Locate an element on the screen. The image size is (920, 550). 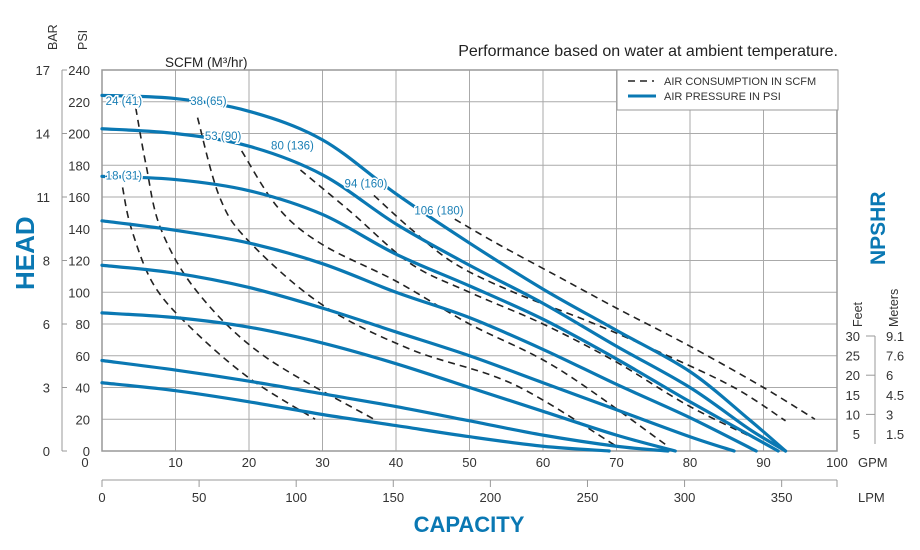
x-tick-label-gpm: 60 is located at coordinates (543, 462).